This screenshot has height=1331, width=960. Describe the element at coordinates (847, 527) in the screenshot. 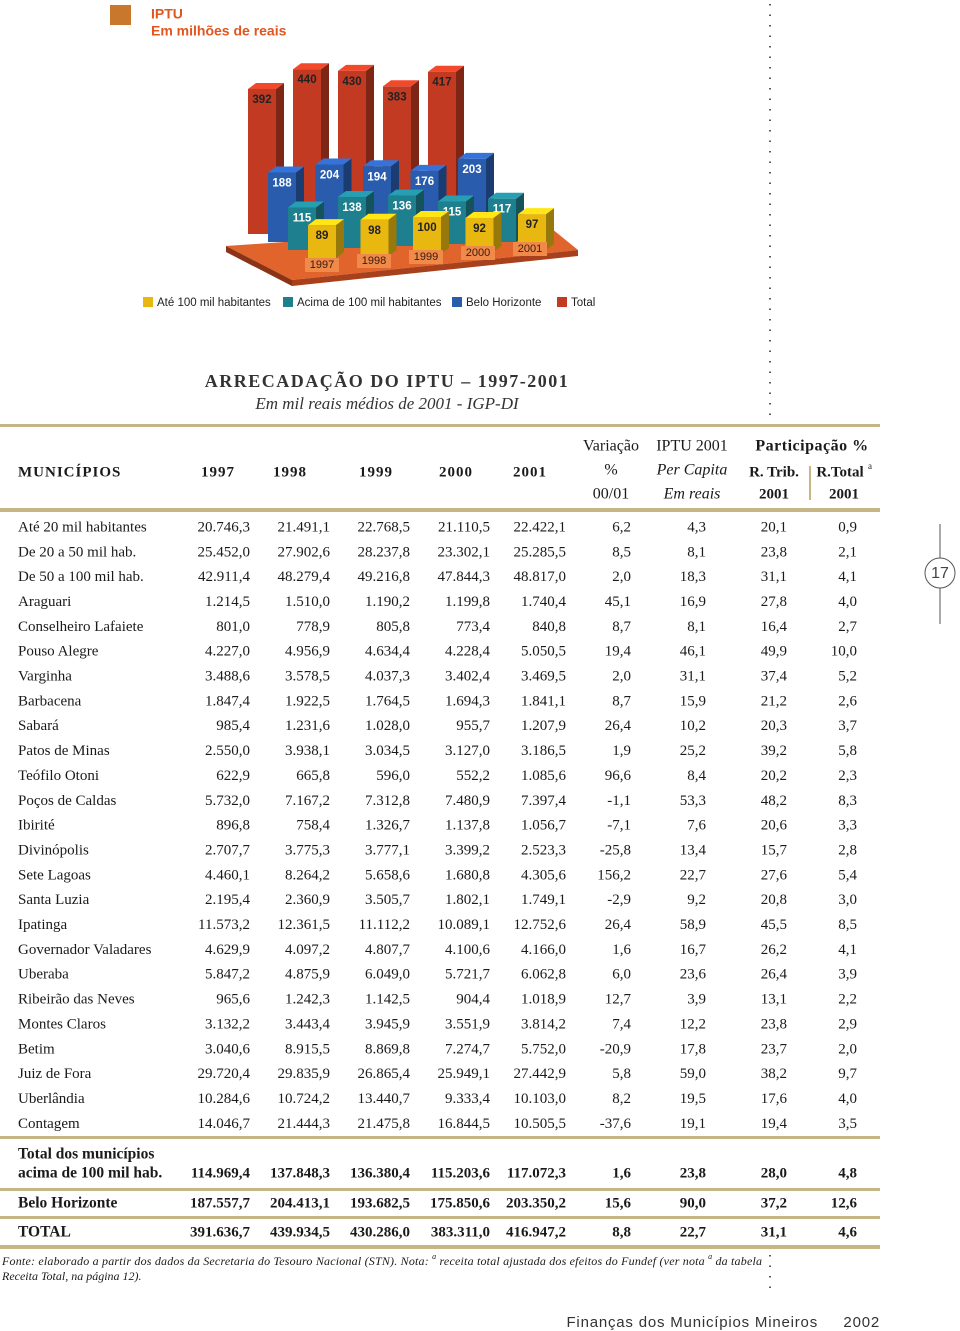

I see `table-cell: 0,9` at that location.